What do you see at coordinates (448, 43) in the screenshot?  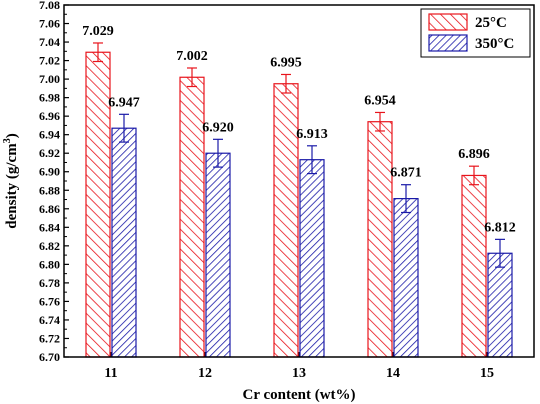 I see `legend-swatch-350c` at bounding box center [448, 43].